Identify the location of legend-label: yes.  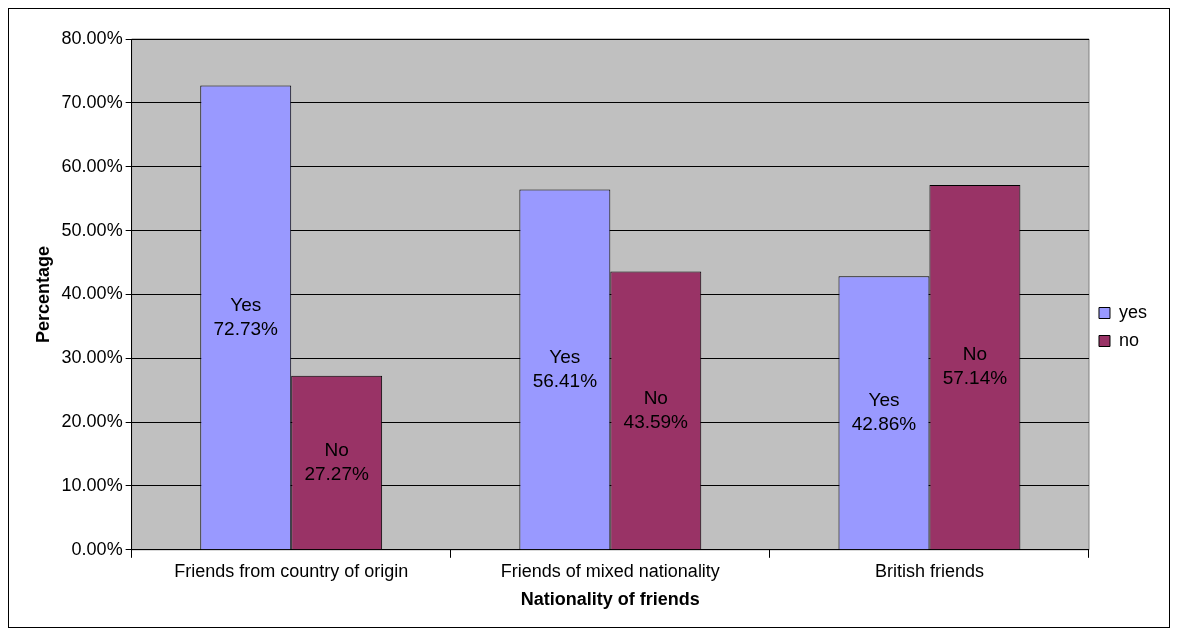
(1132, 311).